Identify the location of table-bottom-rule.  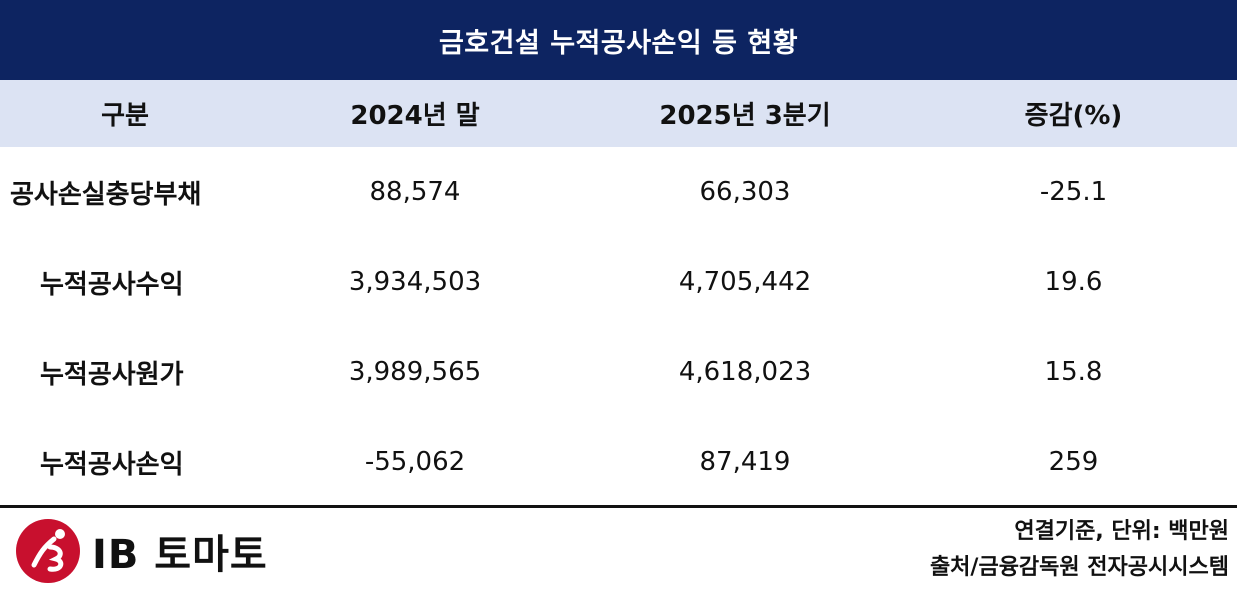
(618, 506).